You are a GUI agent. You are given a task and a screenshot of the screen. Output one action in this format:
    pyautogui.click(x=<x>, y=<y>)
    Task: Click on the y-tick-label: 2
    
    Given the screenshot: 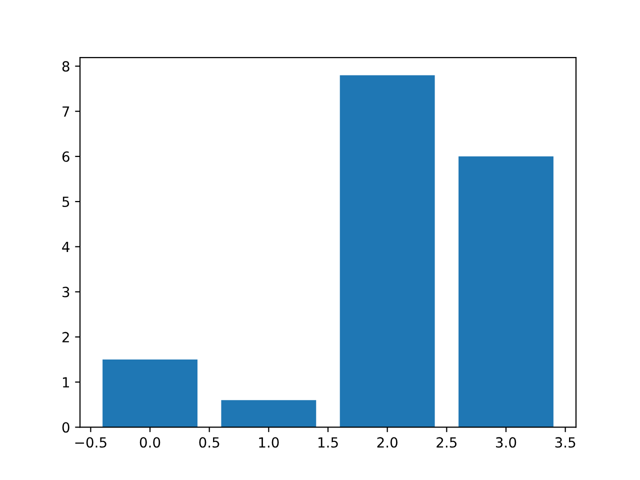 What is the action you would take?
    pyautogui.click(x=65, y=337)
    